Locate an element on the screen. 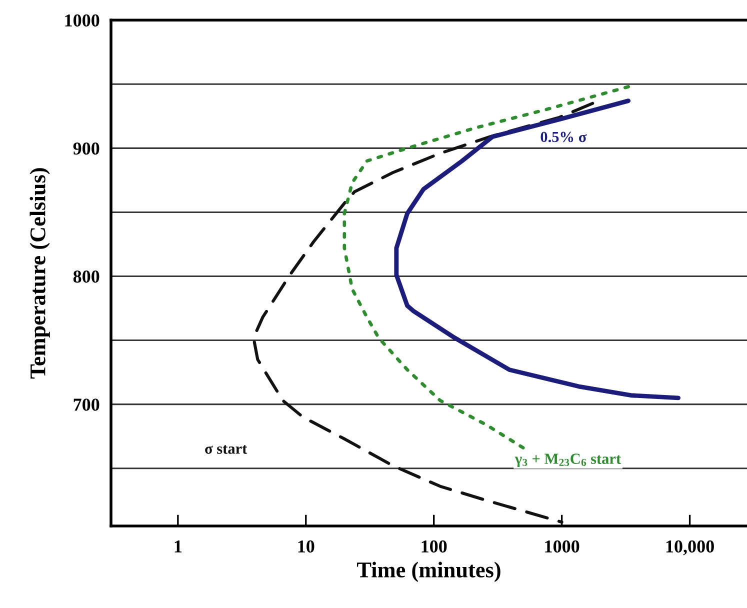  x-tick-label: 10 is located at coordinates (306, 546).